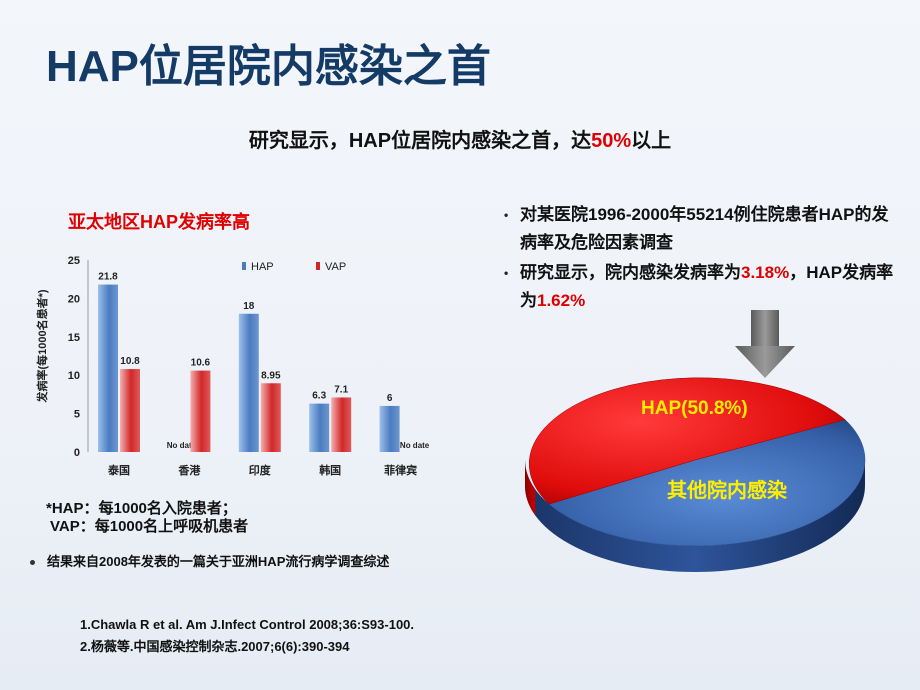  I want to click on pie-other-label: 其他院内感染, so click(727, 490).